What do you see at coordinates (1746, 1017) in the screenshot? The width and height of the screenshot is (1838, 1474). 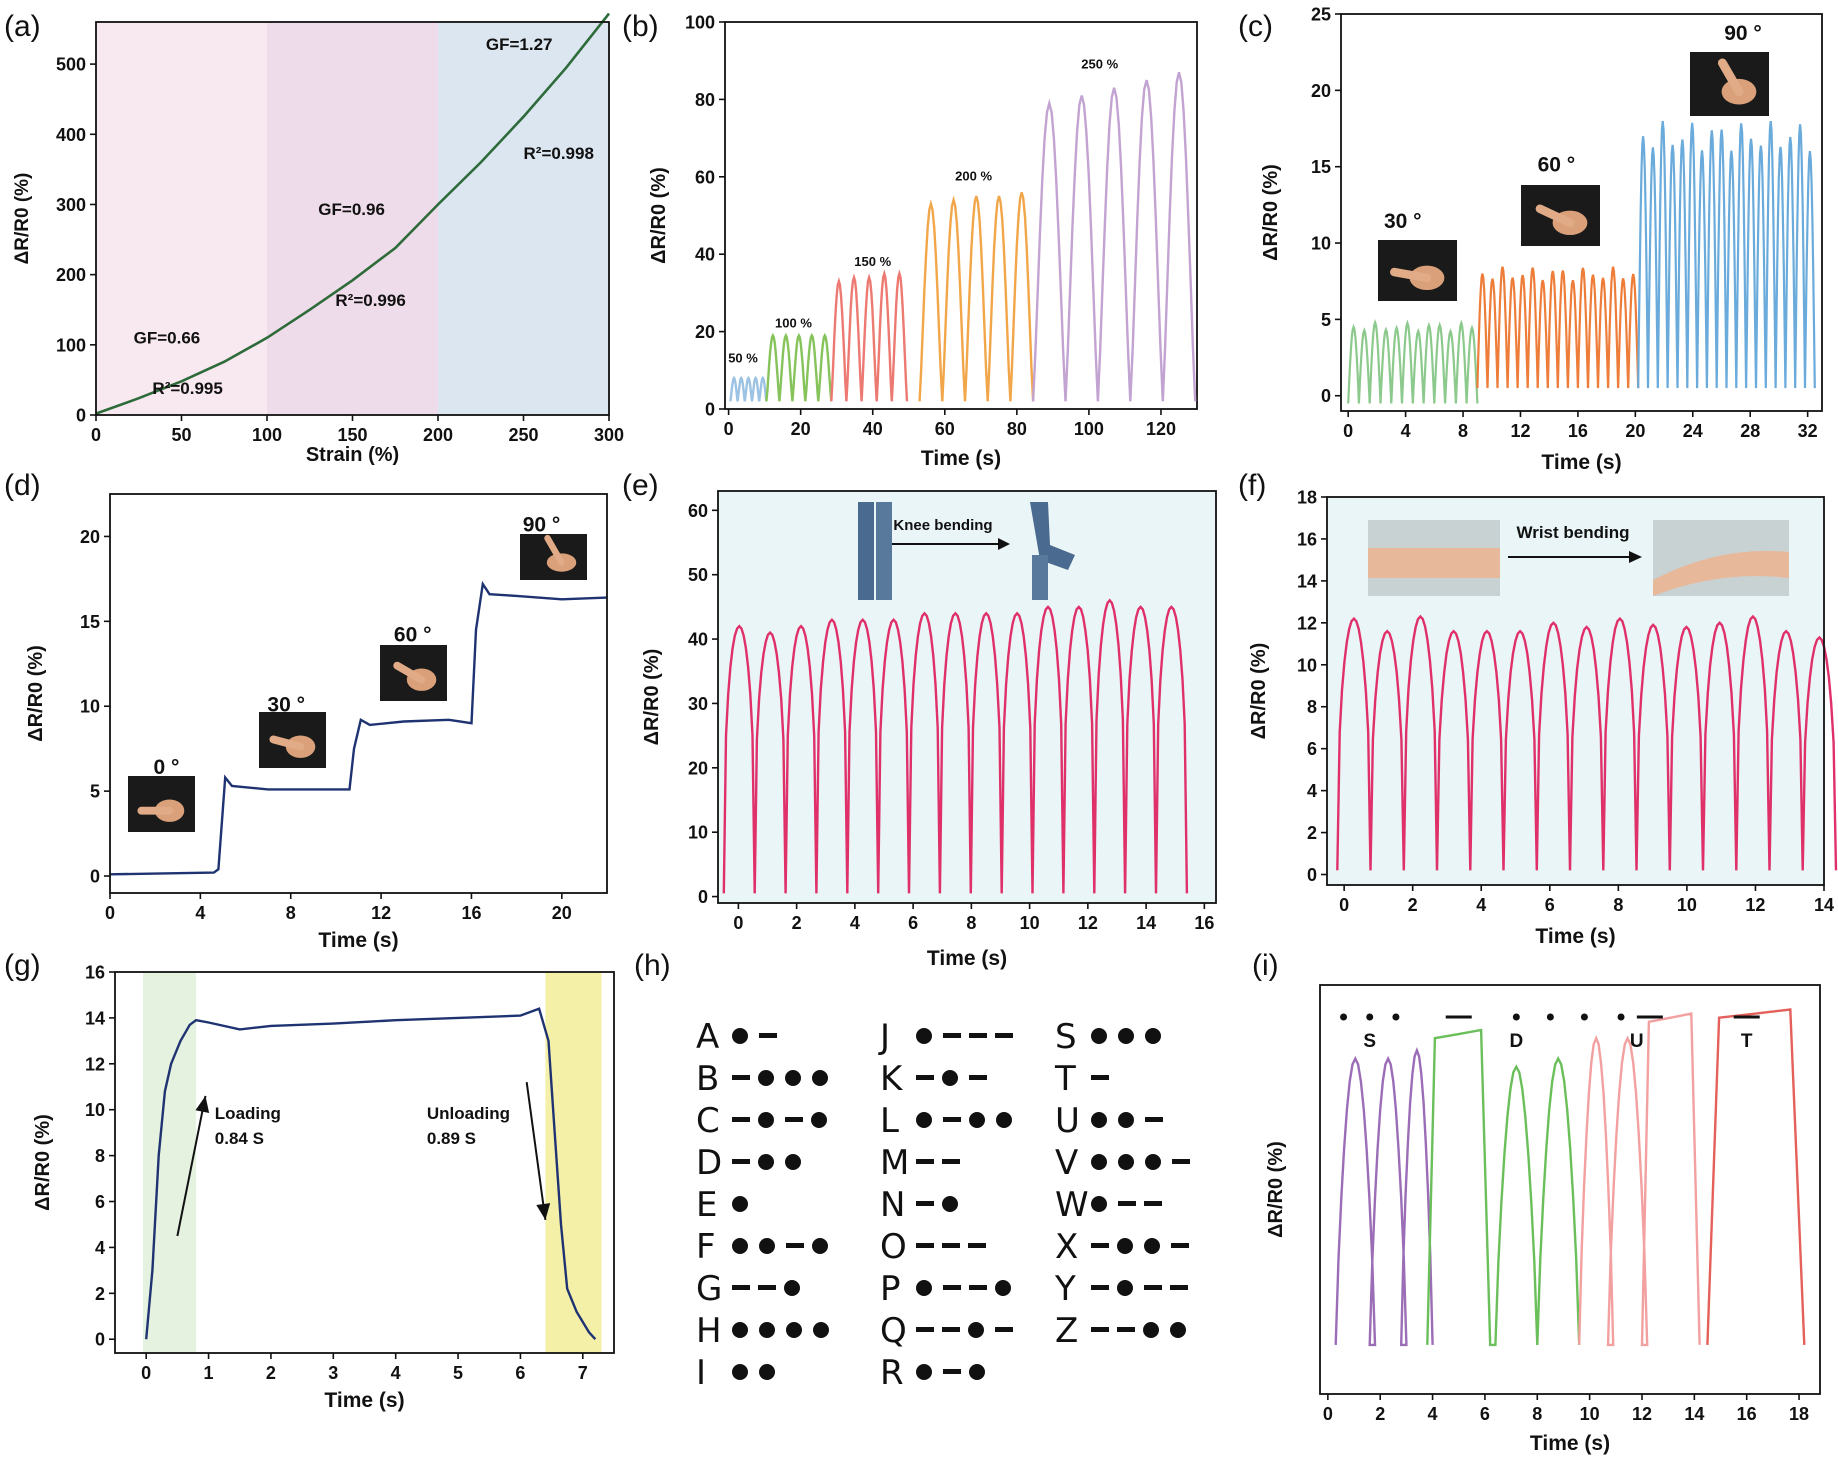 I see `morse-mark-dash` at bounding box center [1746, 1017].